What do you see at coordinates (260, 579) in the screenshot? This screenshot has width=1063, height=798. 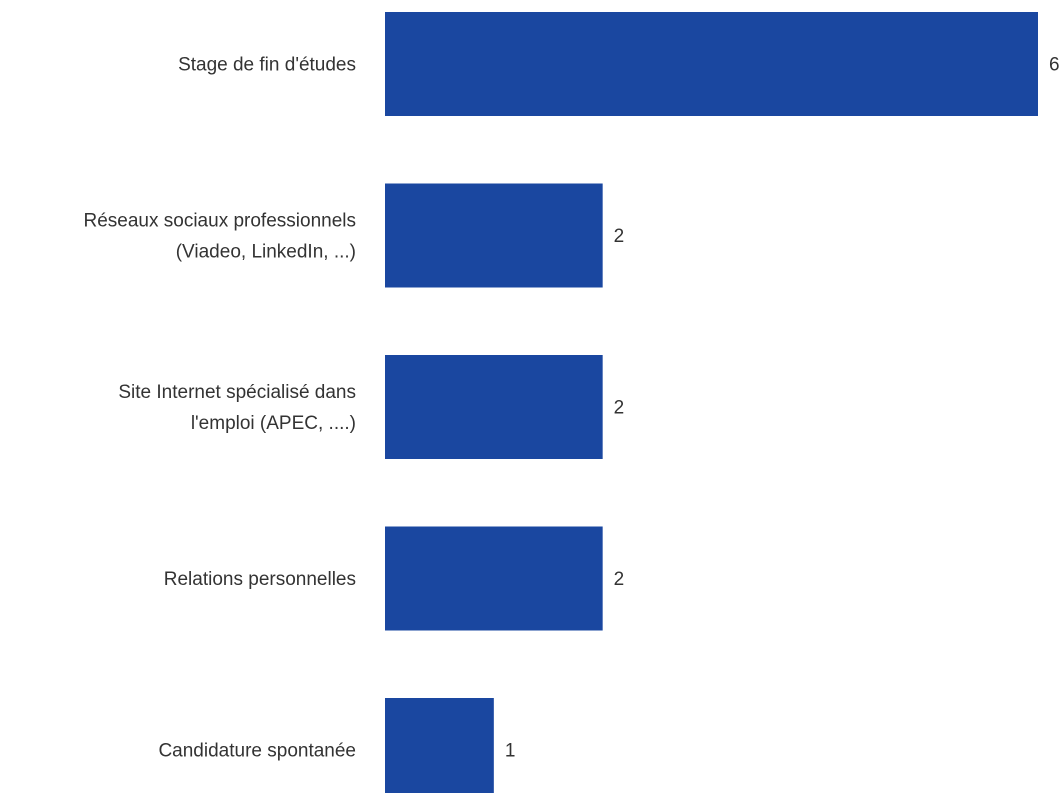 I see `category-label: Relations personnelles` at bounding box center [260, 579].